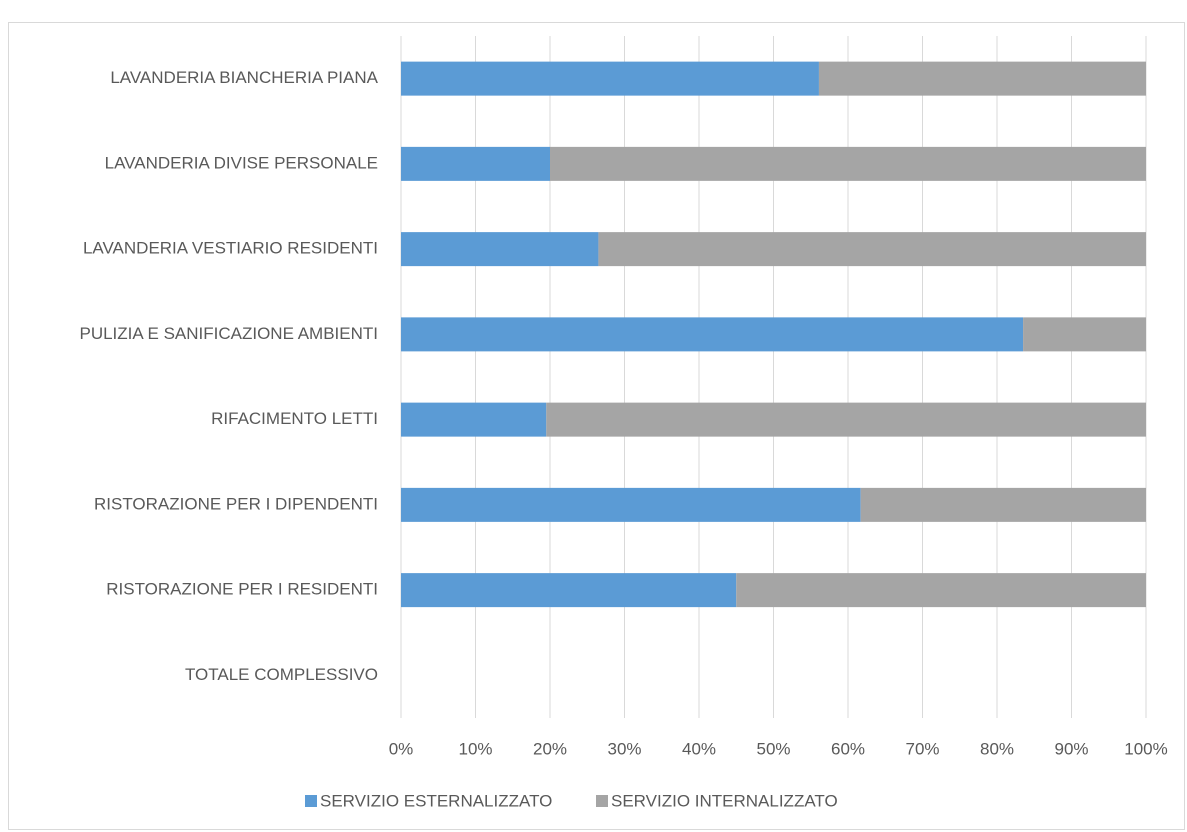  What do you see at coordinates (848, 748) in the screenshot?
I see `x-tick-label: 60%` at bounding box center [848, 748].